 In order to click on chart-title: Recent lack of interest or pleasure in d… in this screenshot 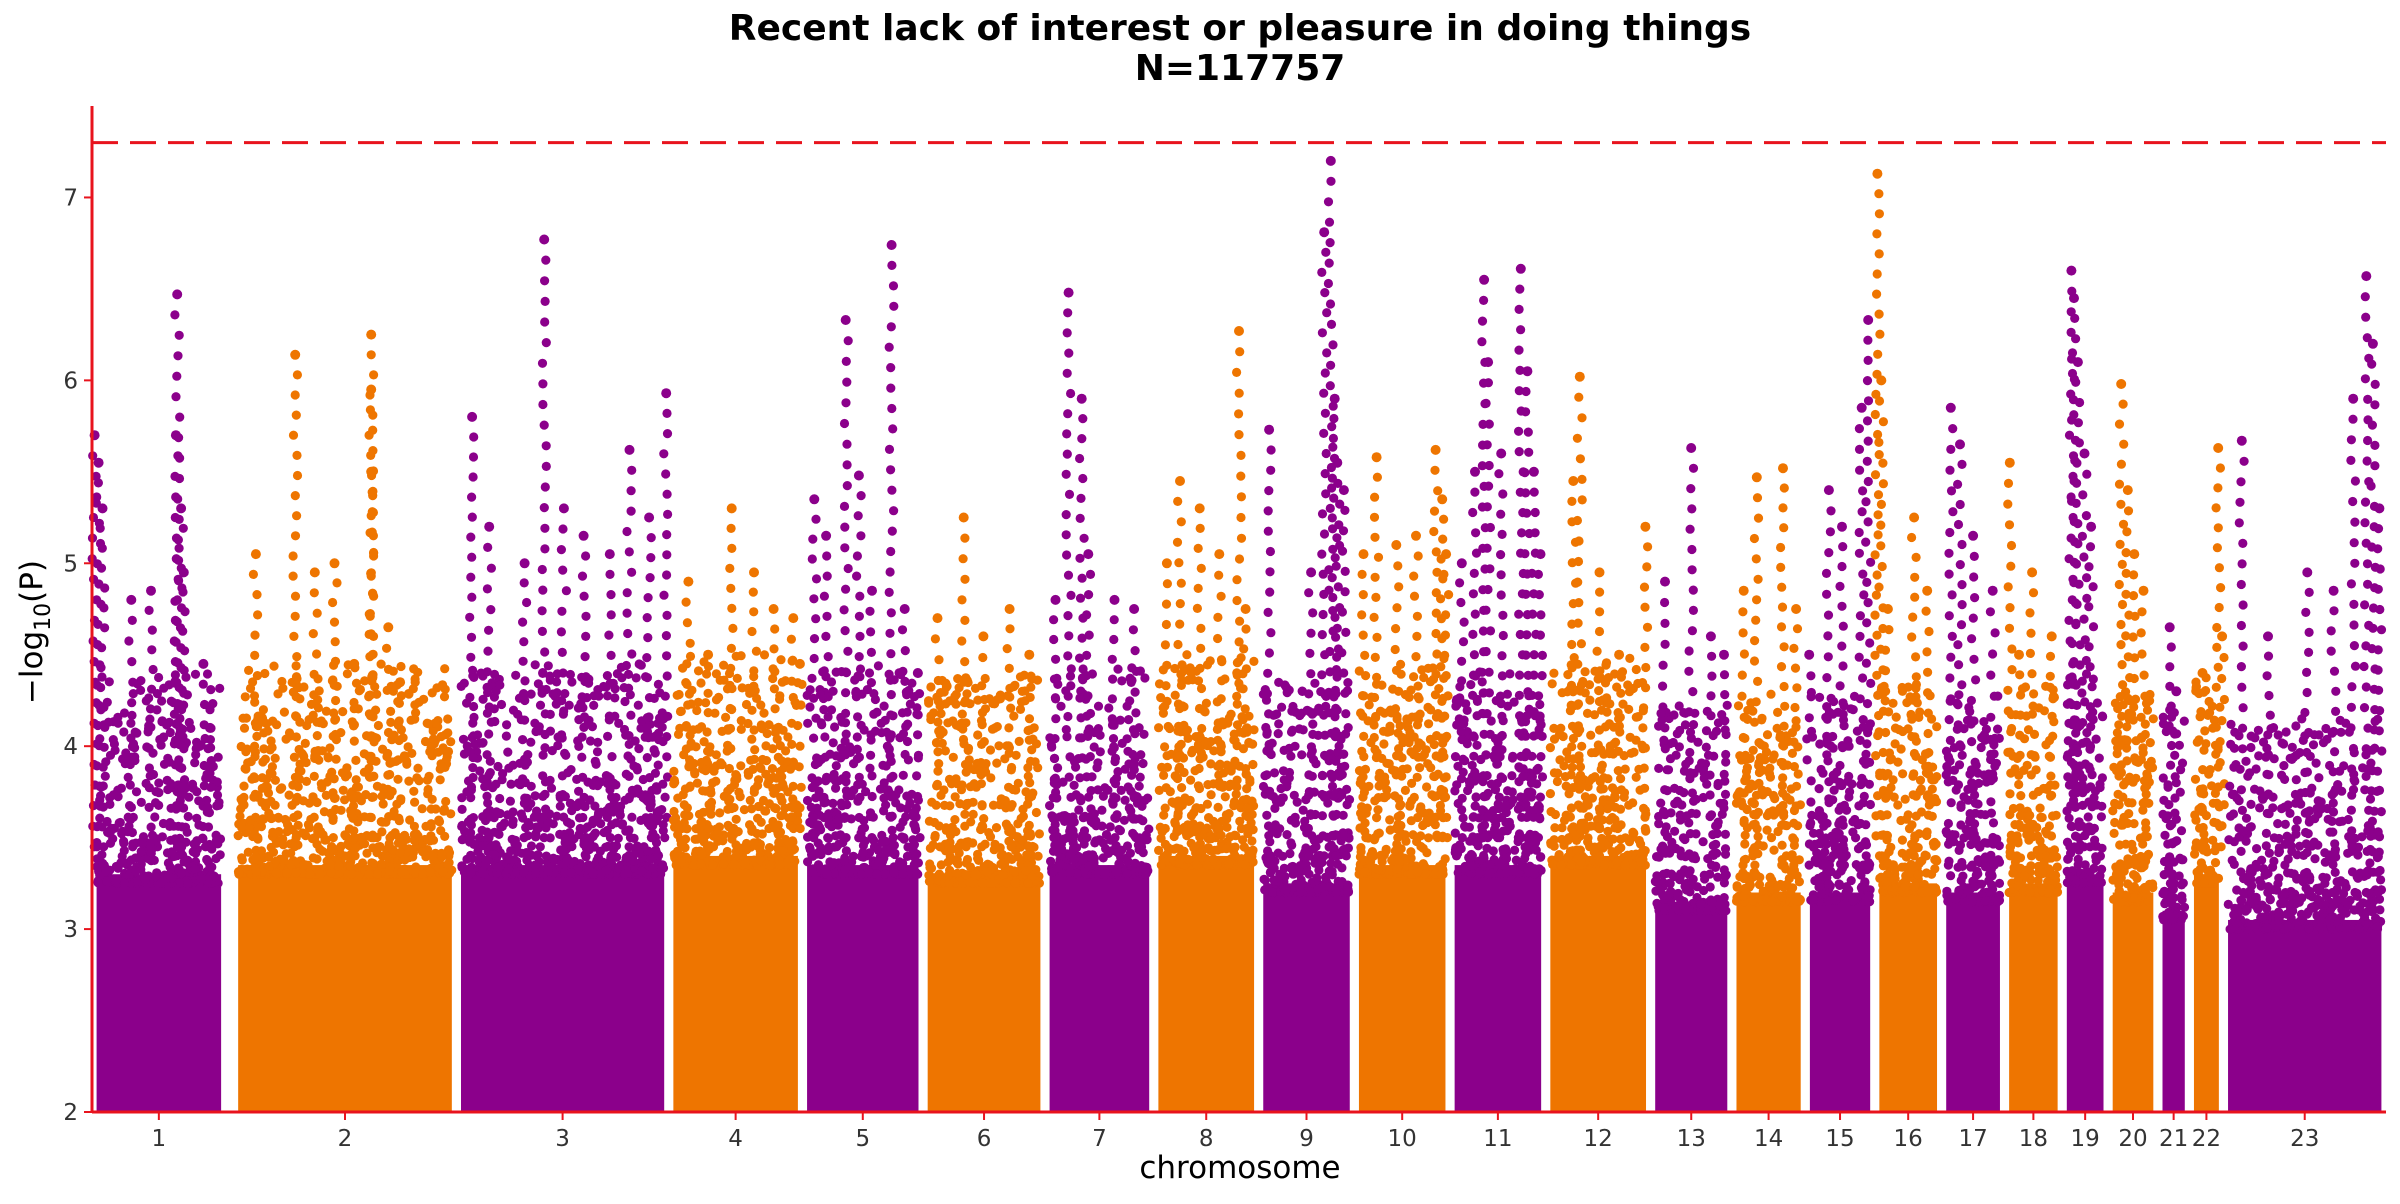, I will do `click(1240, 28)`.